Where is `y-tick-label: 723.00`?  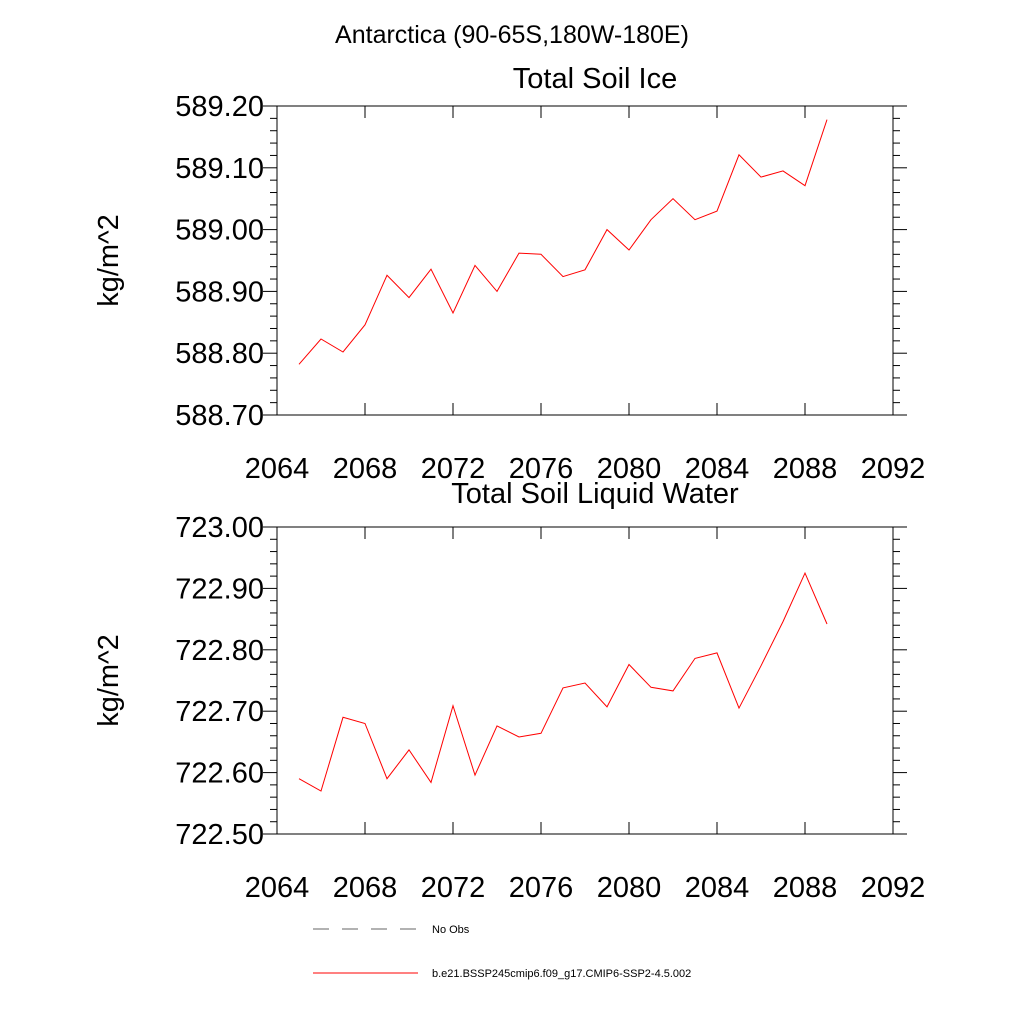 y-tick-label: 723.00 is located at coordinates (219, 528).